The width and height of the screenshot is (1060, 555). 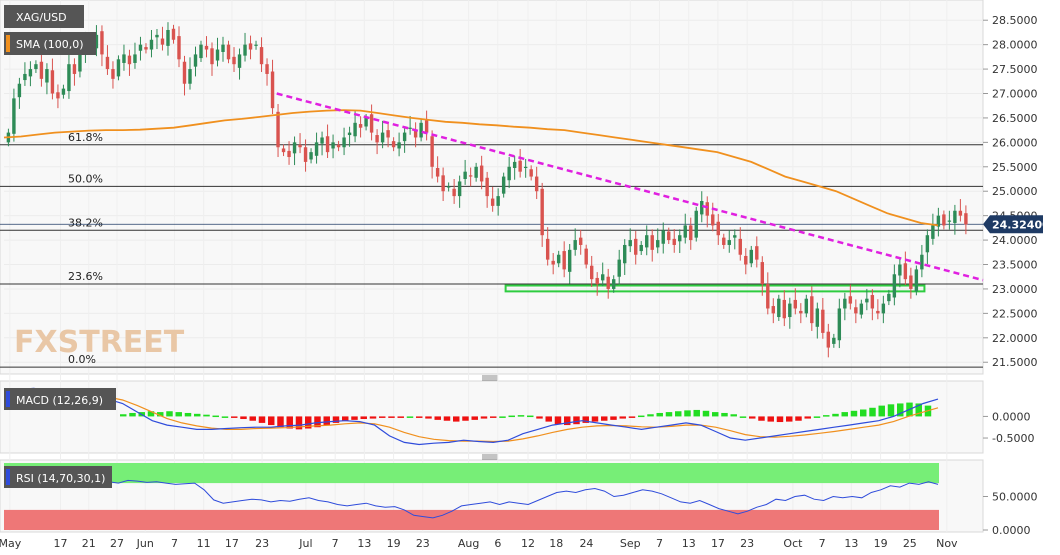 What do you see at coordinates (1015, 289) in the screenshot?
I see `price-axis-tick-label: 23.0000` at bounding box center [1015, 289].